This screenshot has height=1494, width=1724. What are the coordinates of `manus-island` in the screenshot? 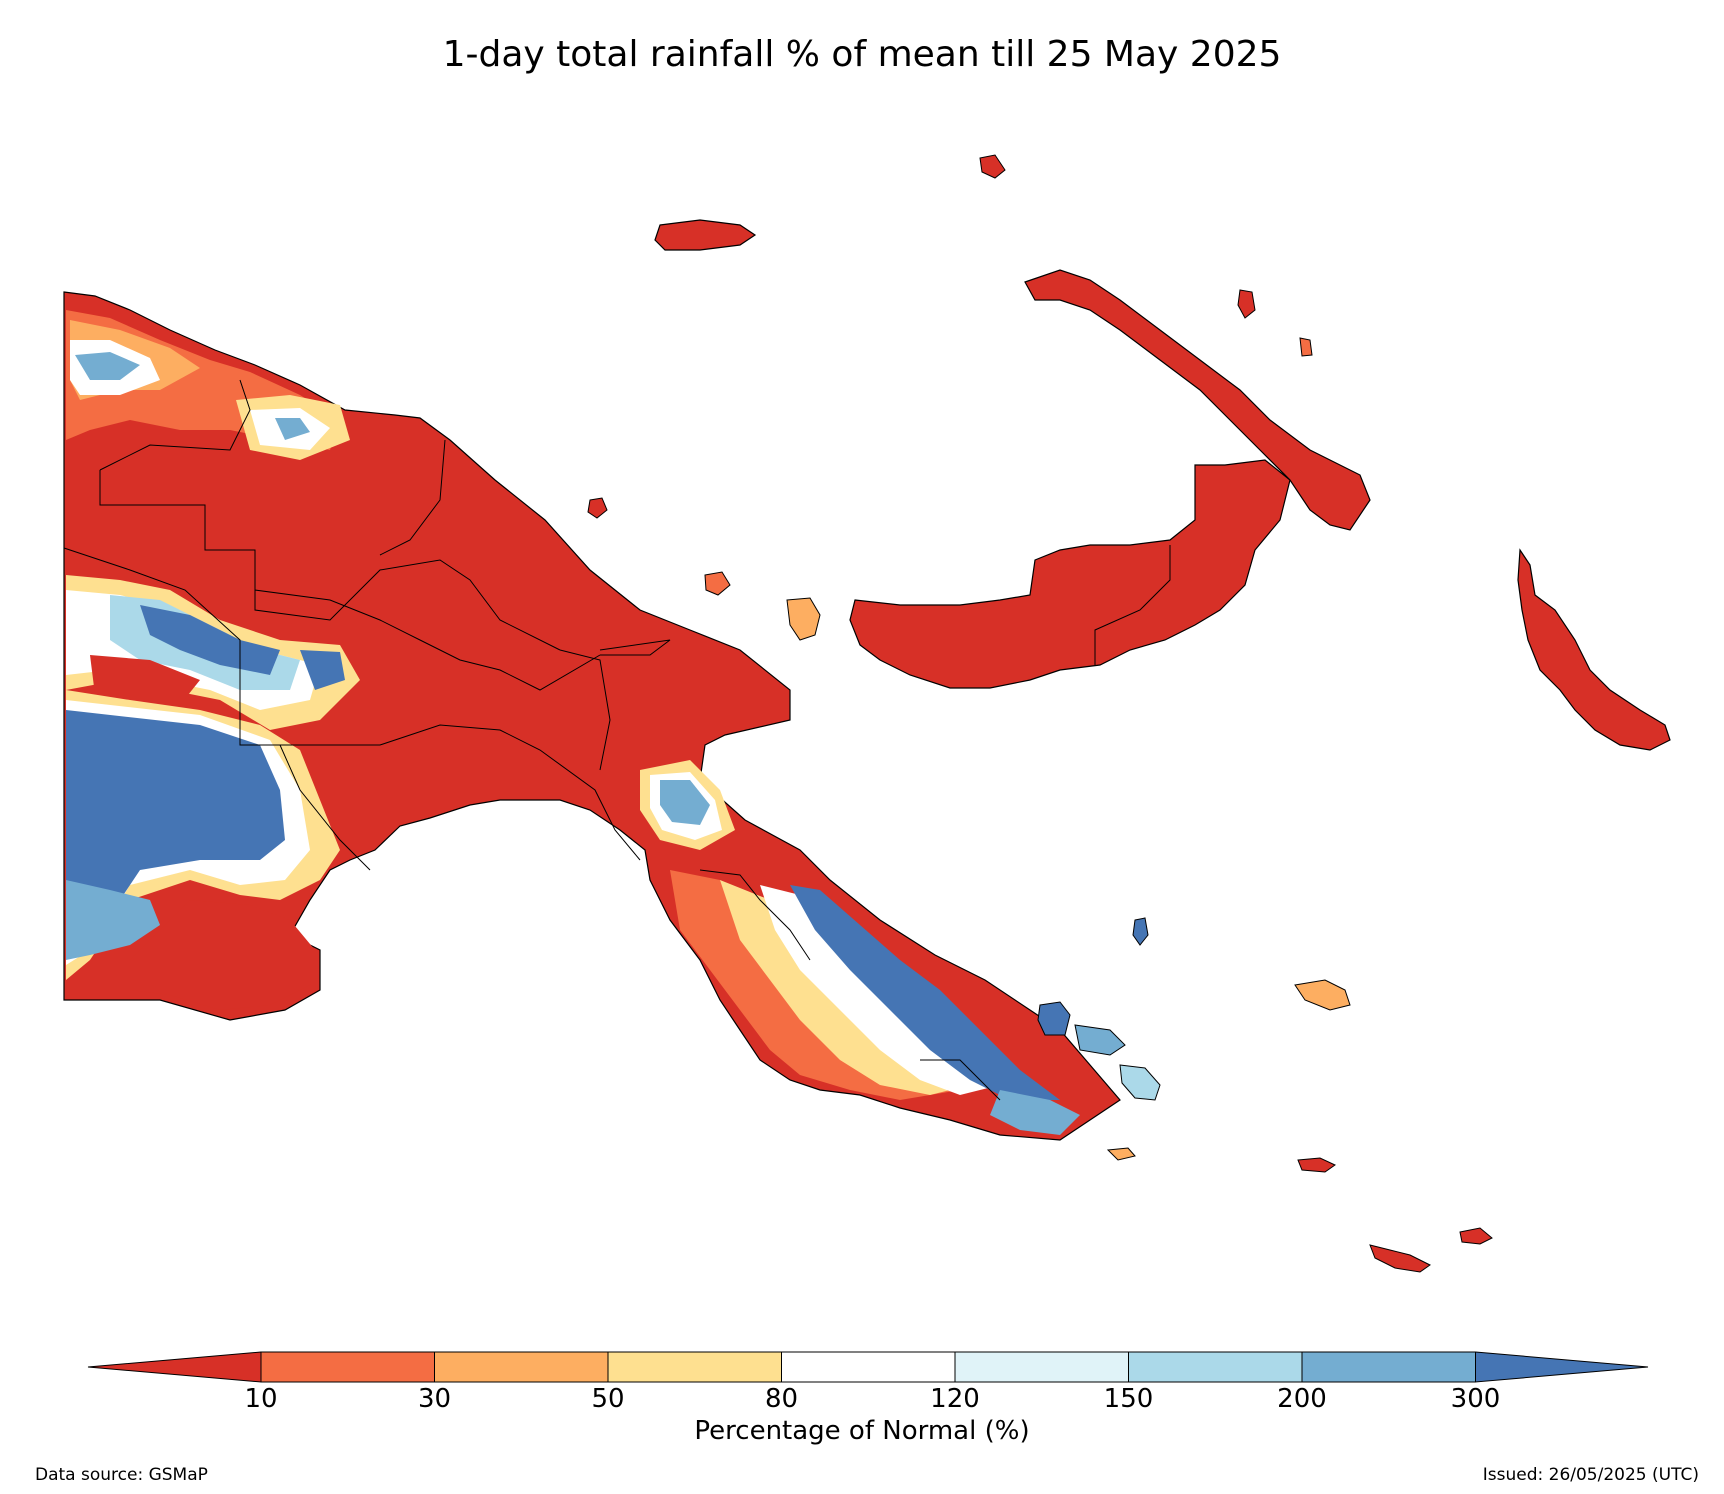 It's located at (705, 235).